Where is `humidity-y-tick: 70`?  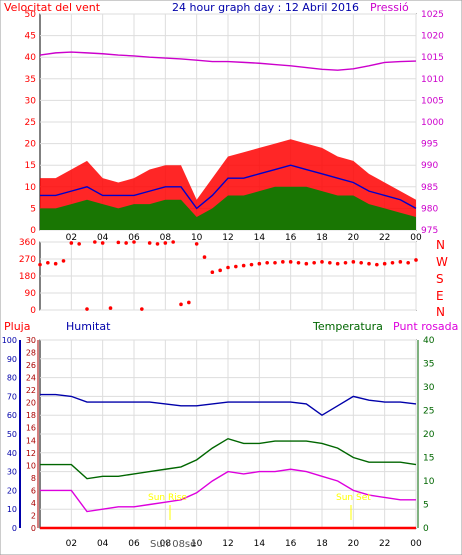
humidity-y-tick: 70 is located at coordinates (12, 396).